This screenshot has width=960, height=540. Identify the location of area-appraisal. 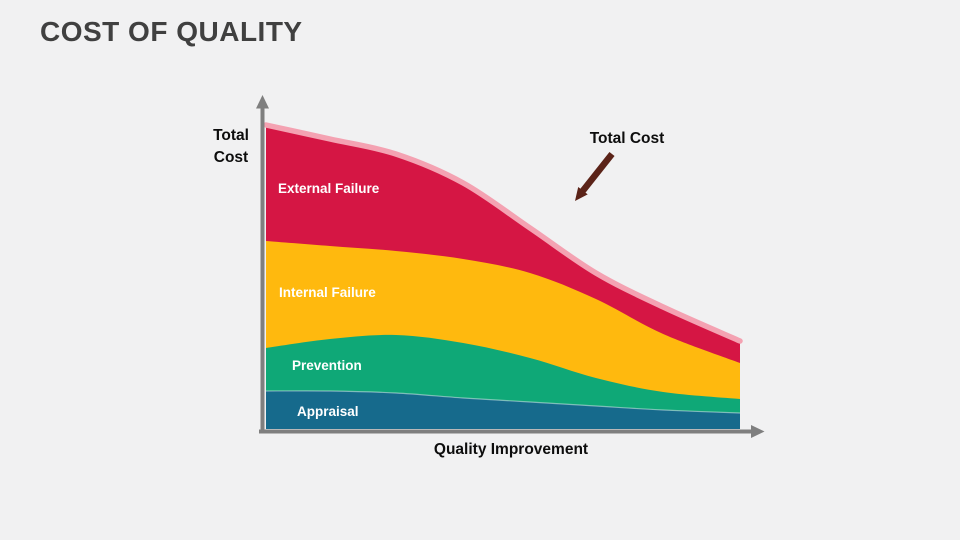
(503, 409).